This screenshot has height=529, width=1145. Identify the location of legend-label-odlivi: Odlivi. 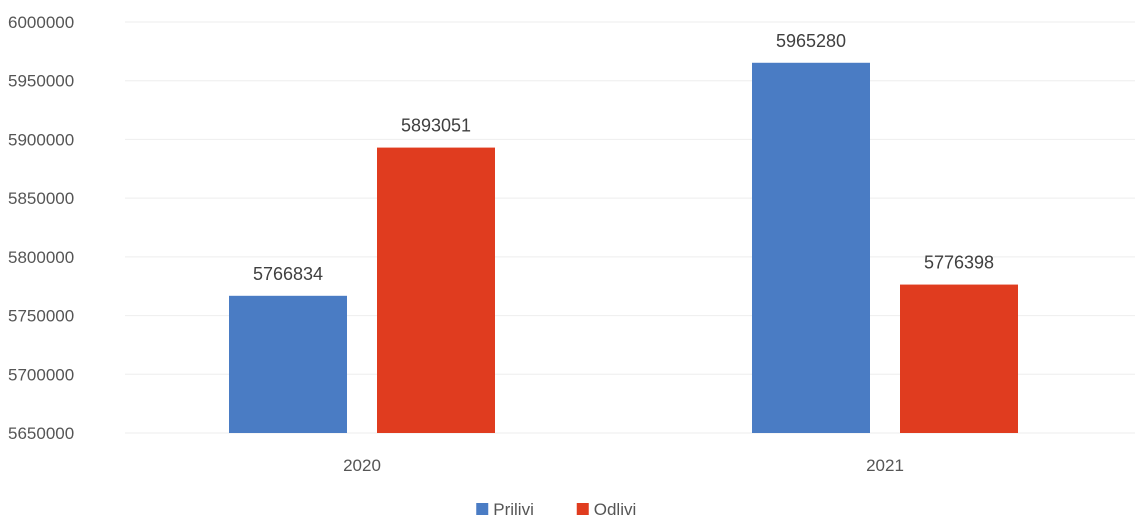
(615, 509).